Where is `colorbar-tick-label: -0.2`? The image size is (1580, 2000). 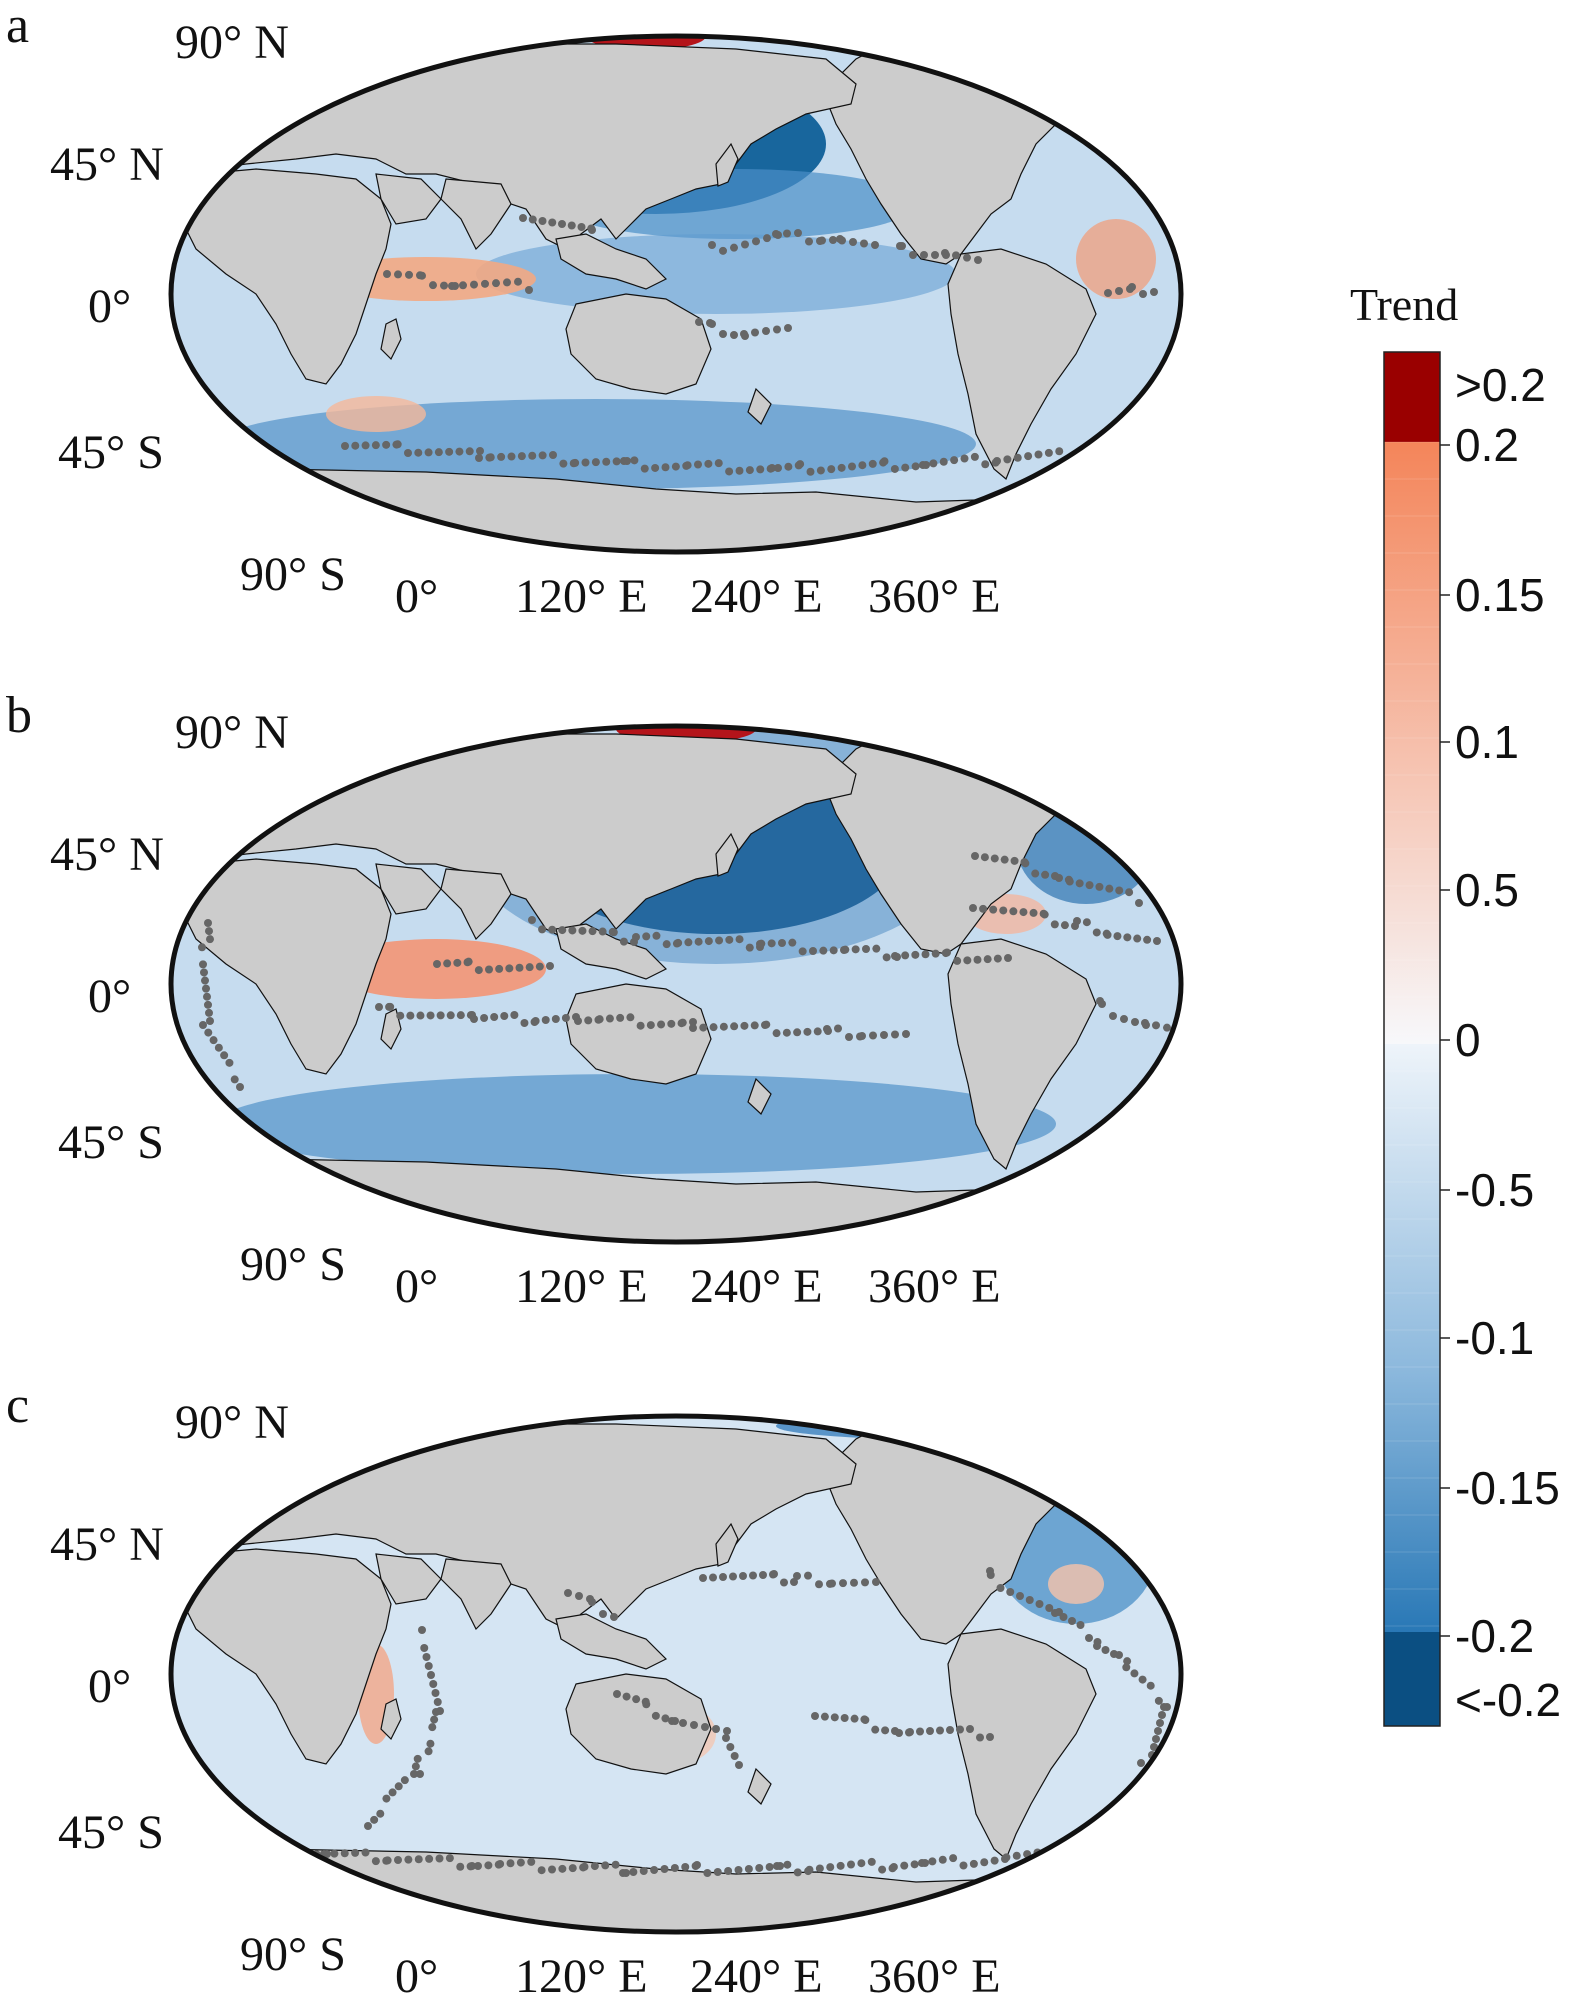 colorbar-tick-label: -0.2 is located at coordinates (1494, 1636).